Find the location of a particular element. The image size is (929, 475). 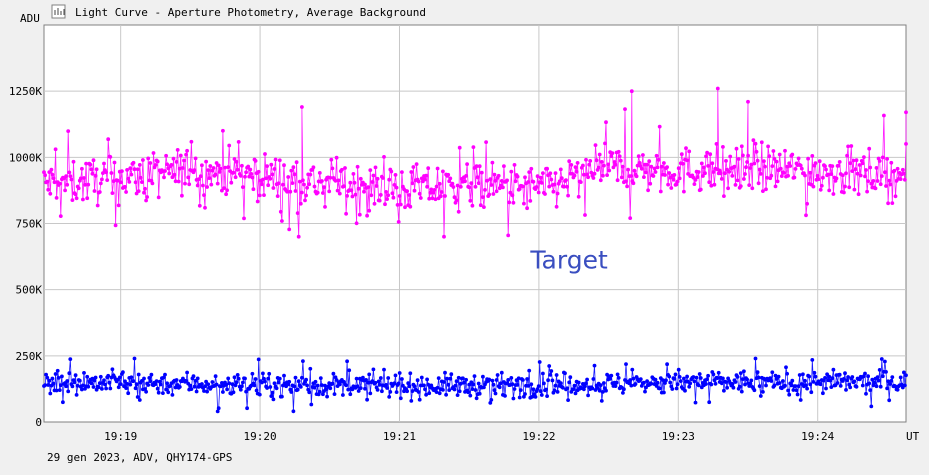

y-axis-tick-labels: 0 250K 500K 750K 1000K 1250K is located at coordinates (25, 257).